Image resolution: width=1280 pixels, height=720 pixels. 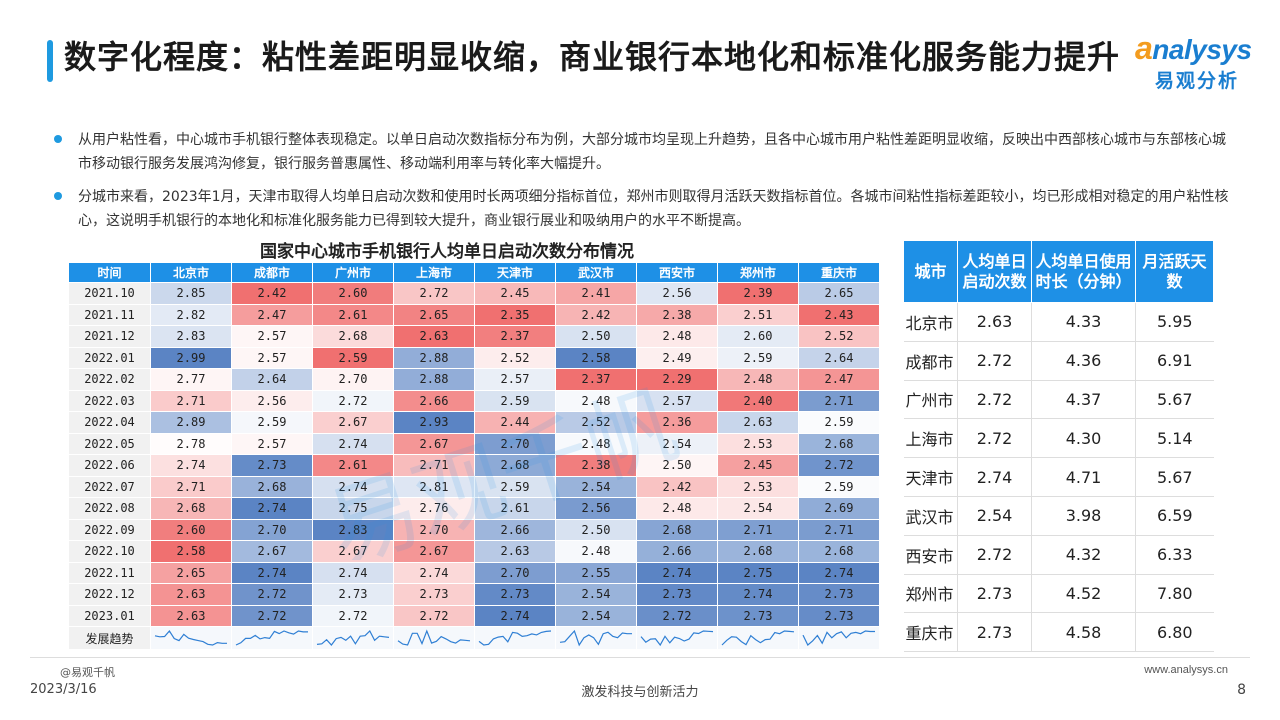 What do you see at coordinates (191, 572) in the screenshot?
I see `heatmap-value-cell: 2.65` at bounding box center [191, 572].